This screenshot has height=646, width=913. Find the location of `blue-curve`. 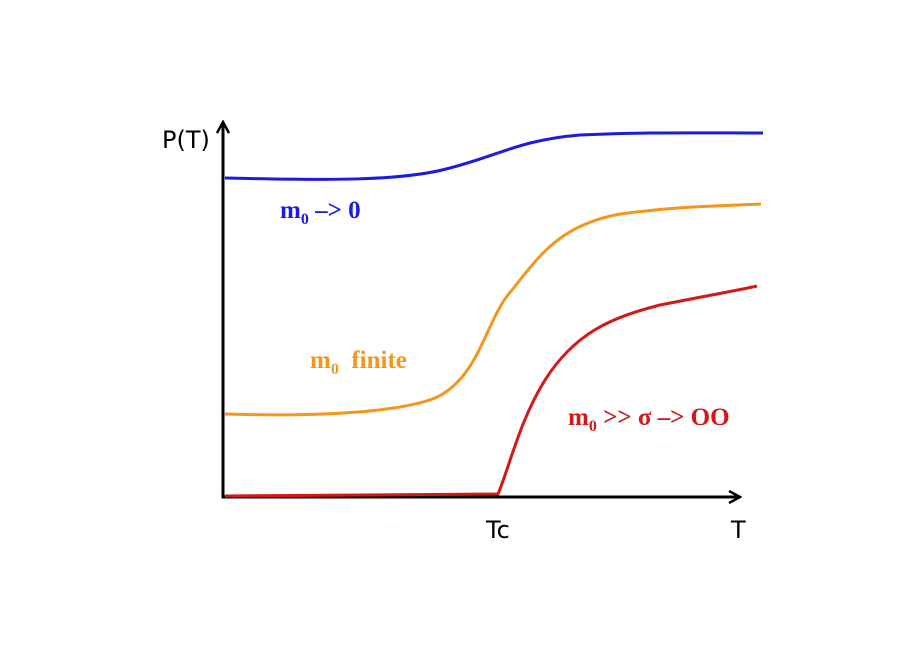

blue-curve is located at coordinates (494, 156).